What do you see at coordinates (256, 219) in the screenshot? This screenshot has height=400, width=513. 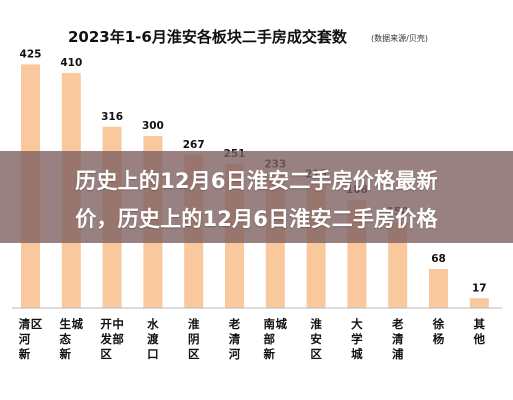 I see `banner-text-line-2: 价，历史上的12月6日淮安二手房价格` at bounding box center [256, 219].